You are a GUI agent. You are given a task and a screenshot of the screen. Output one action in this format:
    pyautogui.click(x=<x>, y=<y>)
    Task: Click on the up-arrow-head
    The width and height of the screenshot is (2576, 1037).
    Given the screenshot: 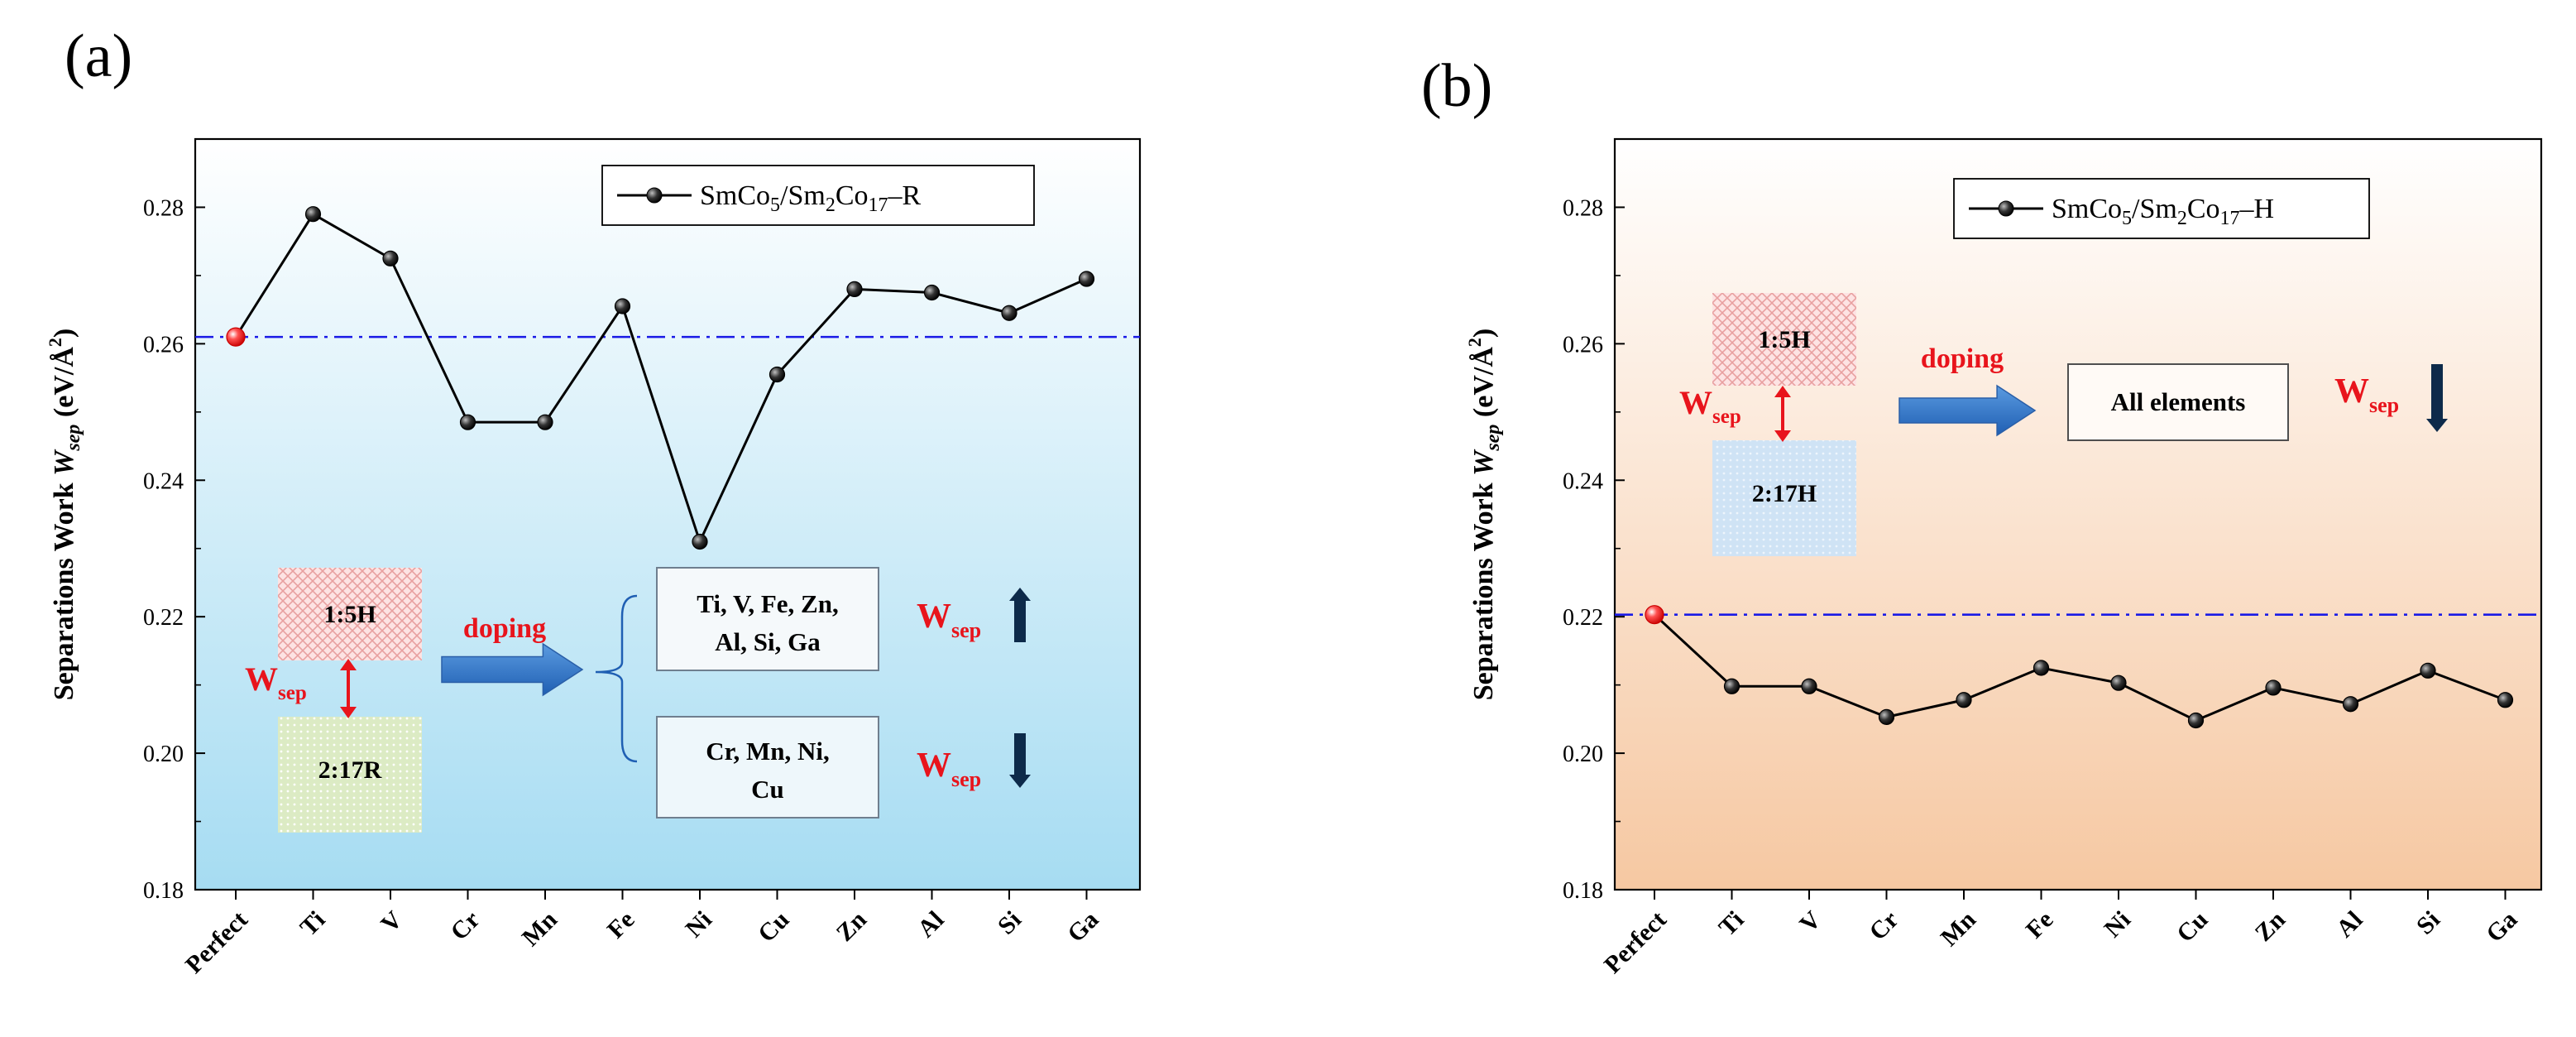 What is the action you would take?
    pyautogui.click(x=1020, y=594)
    